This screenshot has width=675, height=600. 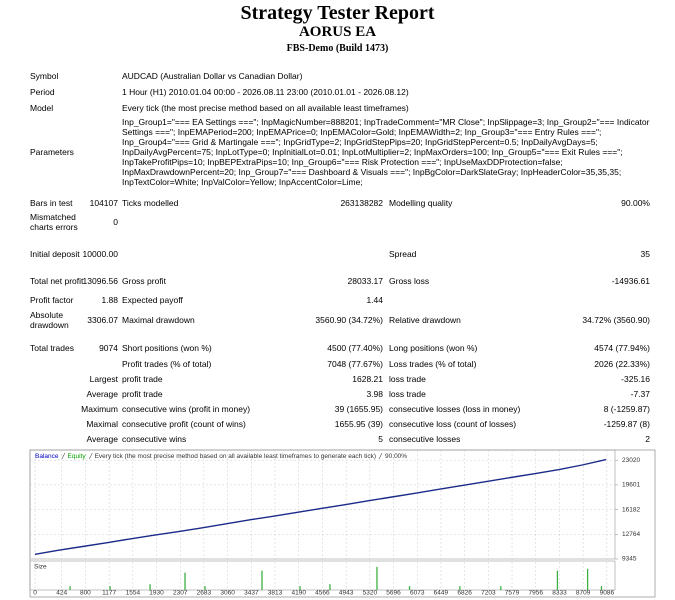 I want to click on stat-label: loss trade, so click(x=407, y=394).